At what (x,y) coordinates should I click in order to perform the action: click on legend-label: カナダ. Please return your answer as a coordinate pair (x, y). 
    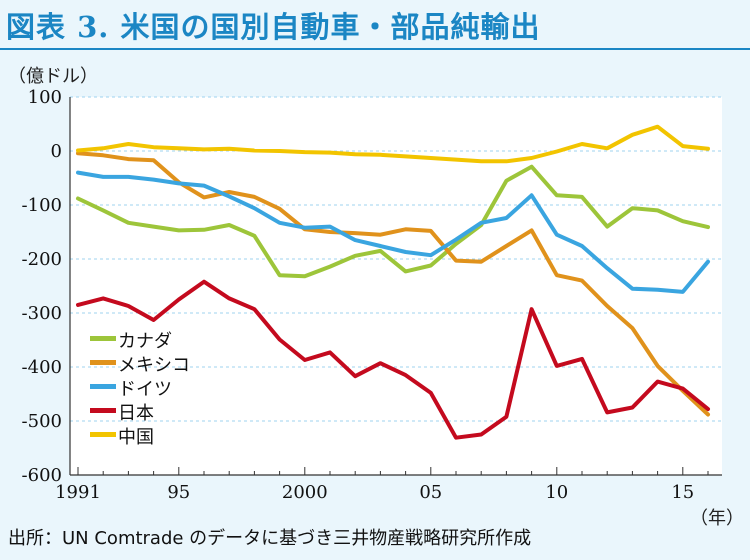
    Looking at the image, I should click on (145, 341).